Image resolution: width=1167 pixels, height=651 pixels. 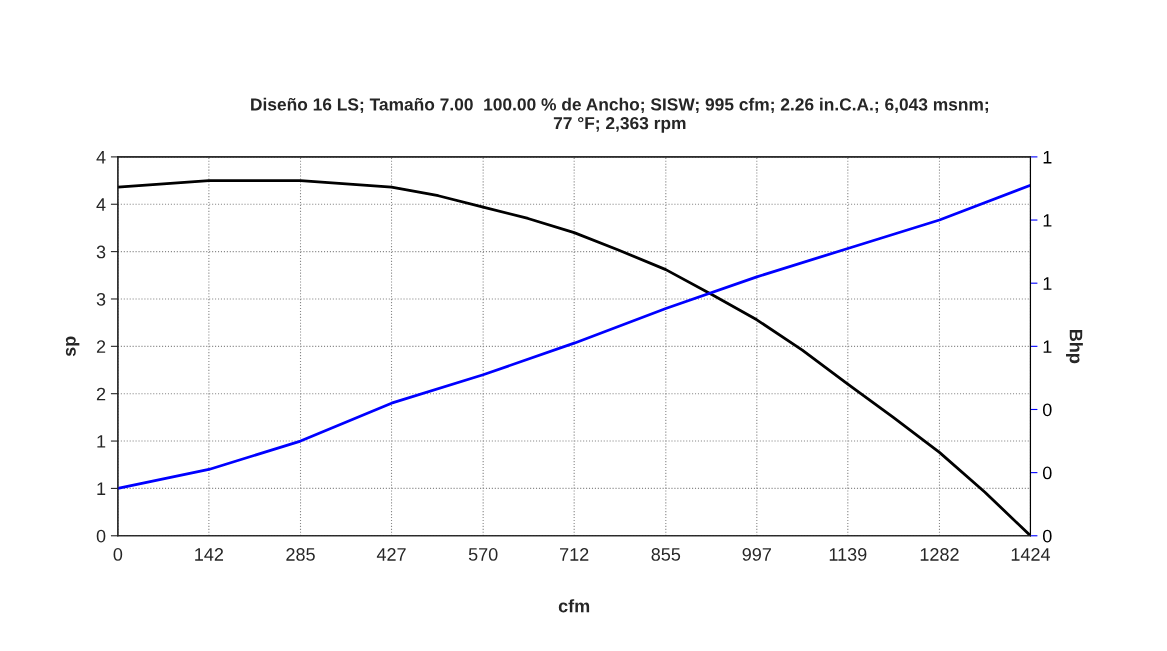 I want to click on x-tick-label: 142, so click(x=209, y=554).